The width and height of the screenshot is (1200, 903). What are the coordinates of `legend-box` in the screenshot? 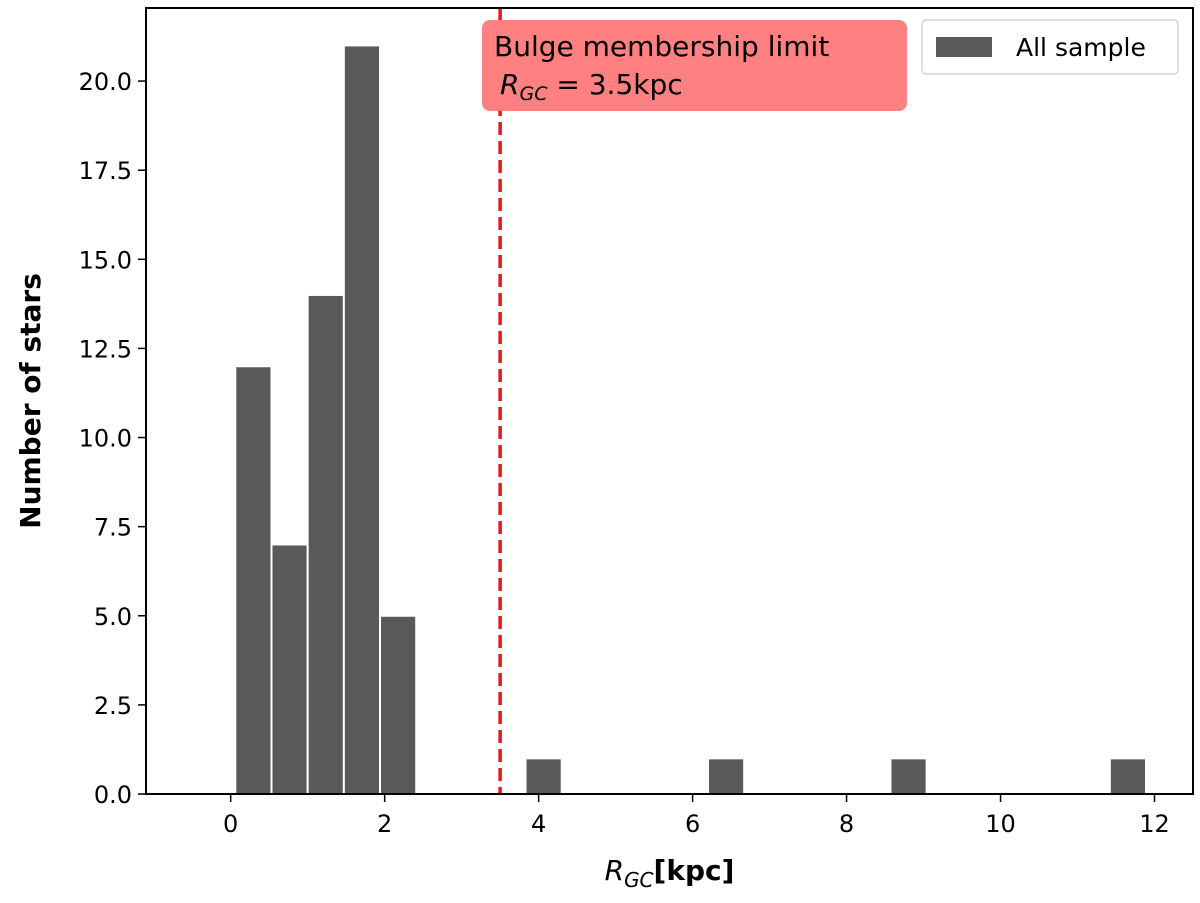 It's located at (1050, 47).